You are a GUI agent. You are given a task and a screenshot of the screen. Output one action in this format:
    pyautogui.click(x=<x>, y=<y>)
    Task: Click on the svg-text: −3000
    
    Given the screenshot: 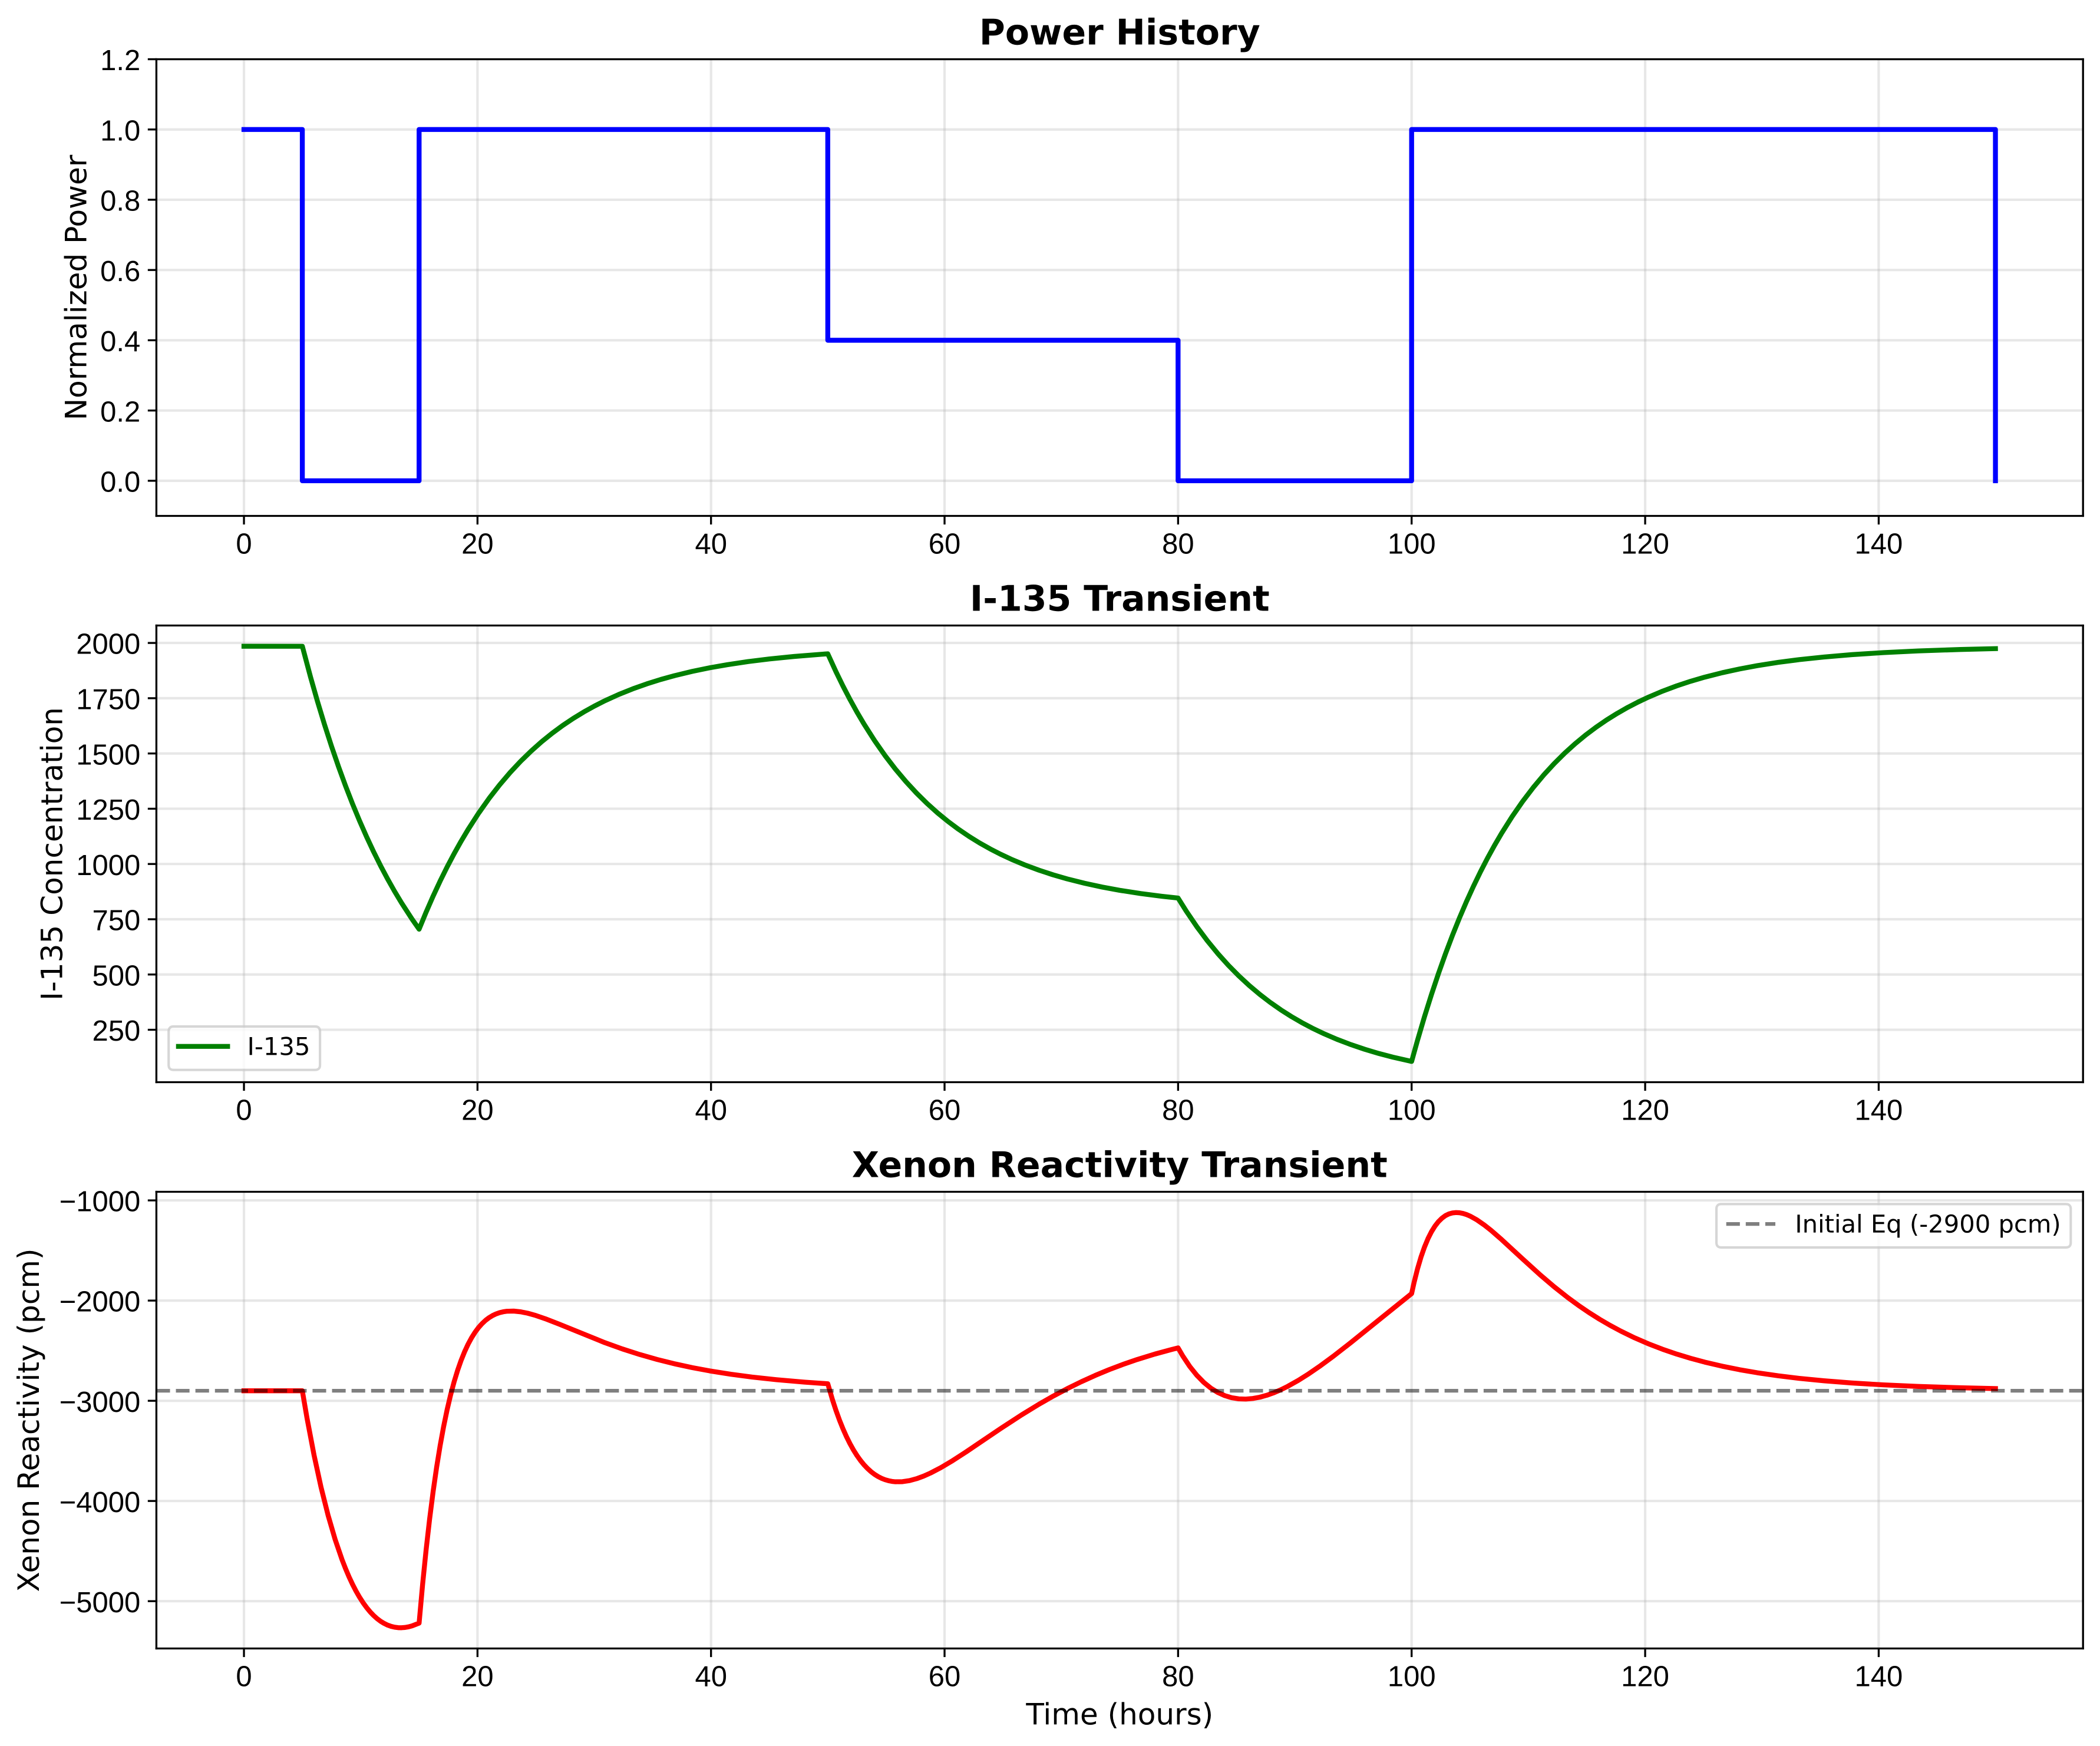 What is the action you would take?
    pyautogui.click(x=100, y=1402)
    